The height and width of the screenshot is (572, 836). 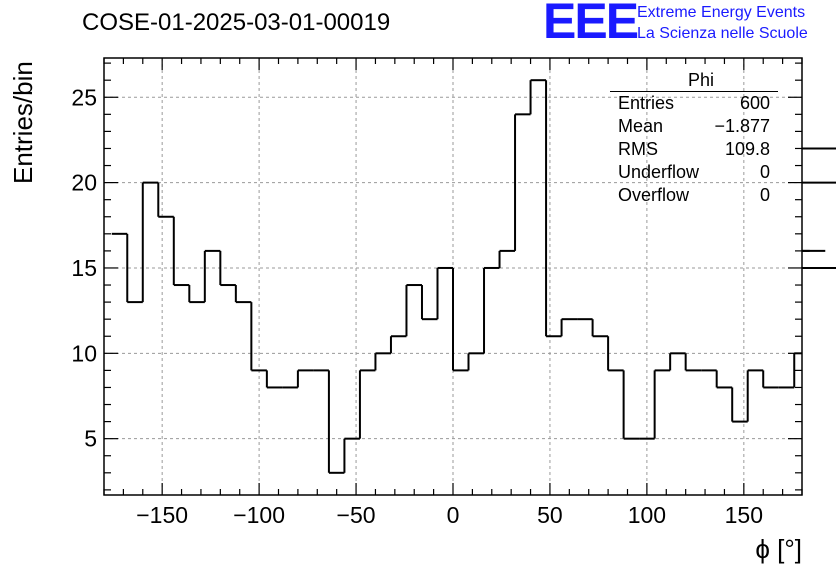 What do you see at coordinates (654, 195) in the screenshot?
I see `stats-label: Overflow` at bounding box center [654, 195].